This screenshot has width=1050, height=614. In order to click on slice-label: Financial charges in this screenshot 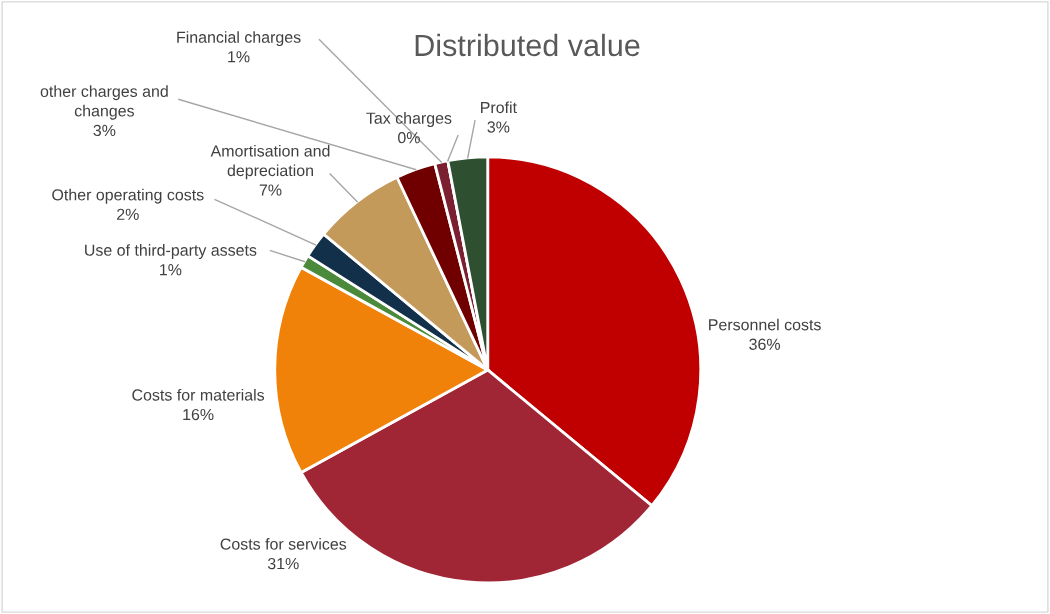, I will do `click(239, 39)`.